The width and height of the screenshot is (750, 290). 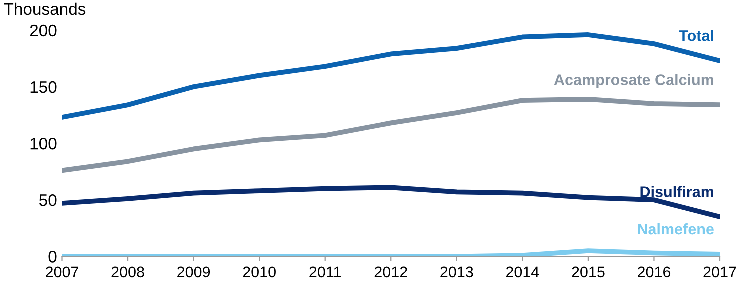 What do you see at coordinates (326, 272) in the screenshot?
I see `x-tick-label: 2011` at bounding box center [326, 272].